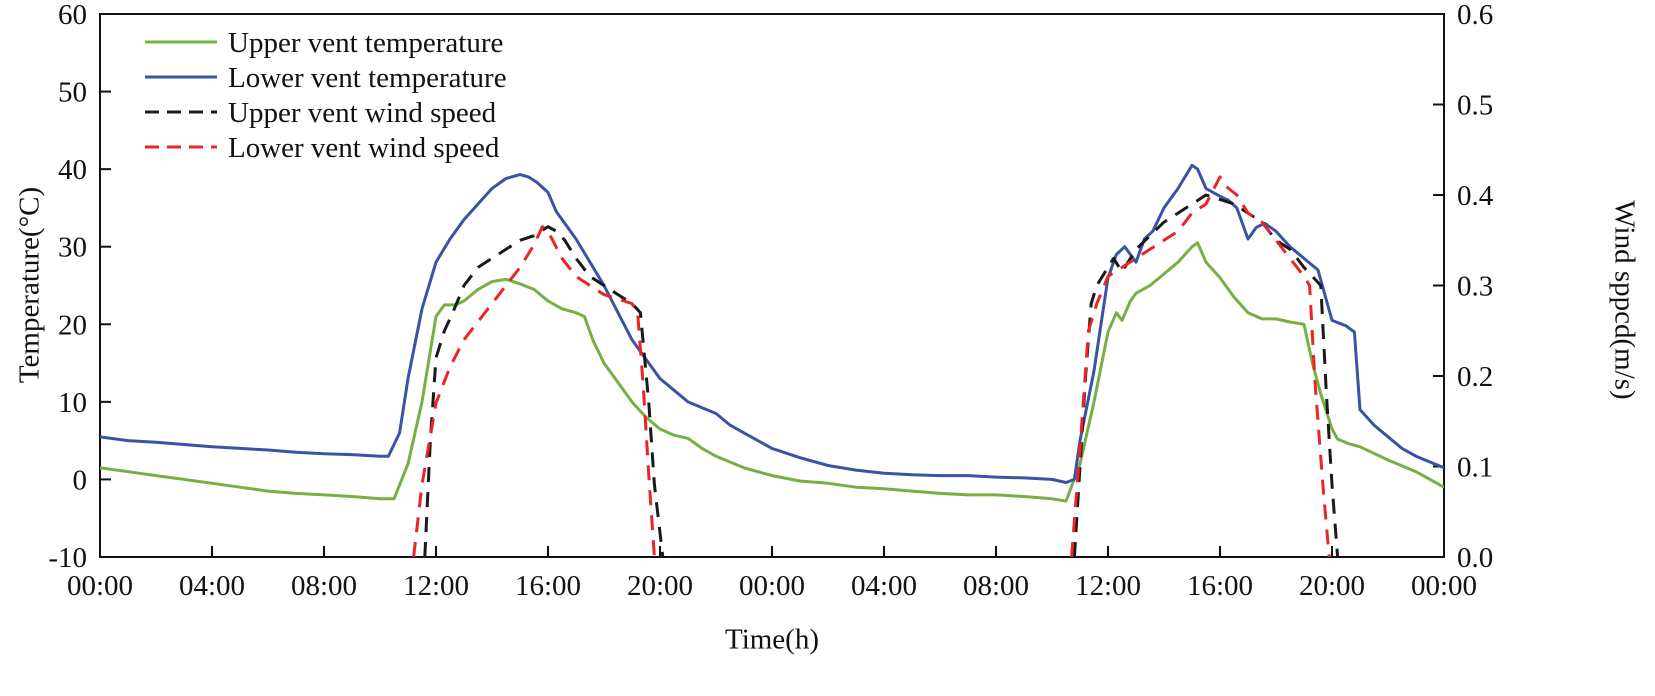 The width and height of the screenshot is (1655, 696). Describe the element at coordinates (772, 639) in the screenshot. I see `x-axis-title: Time(h)` at that location.